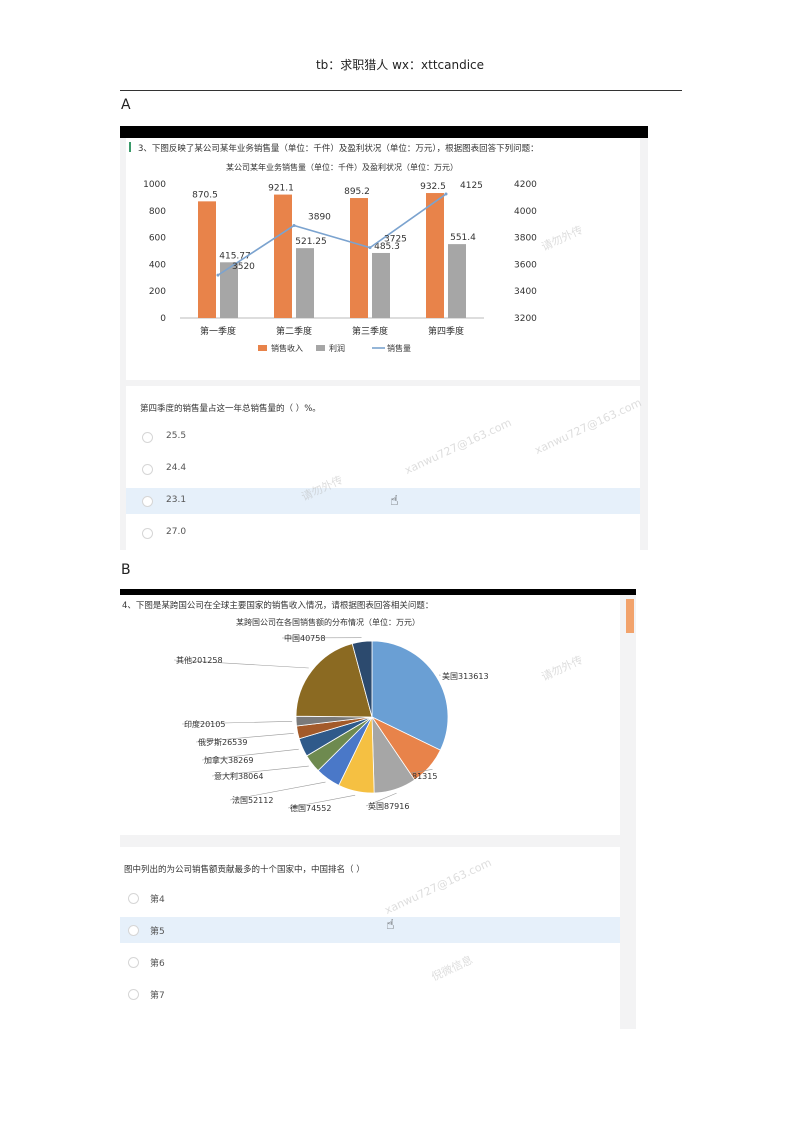 Image resolution: width=800 pixels, height=1132 pixels. I want to click on bar-data-label: 551.4, so click(463, 238).